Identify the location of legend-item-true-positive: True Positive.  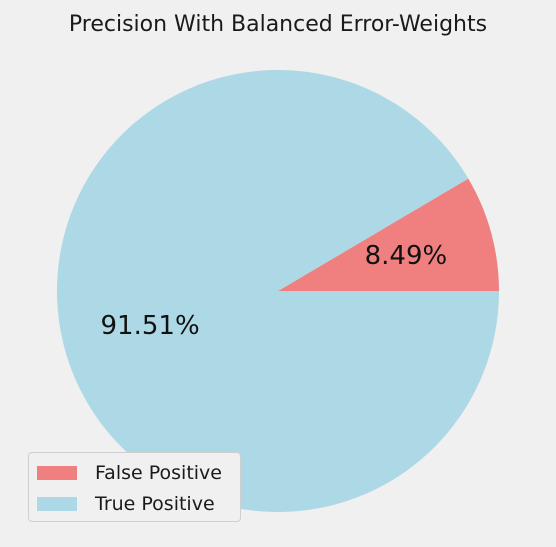
(126, 504).